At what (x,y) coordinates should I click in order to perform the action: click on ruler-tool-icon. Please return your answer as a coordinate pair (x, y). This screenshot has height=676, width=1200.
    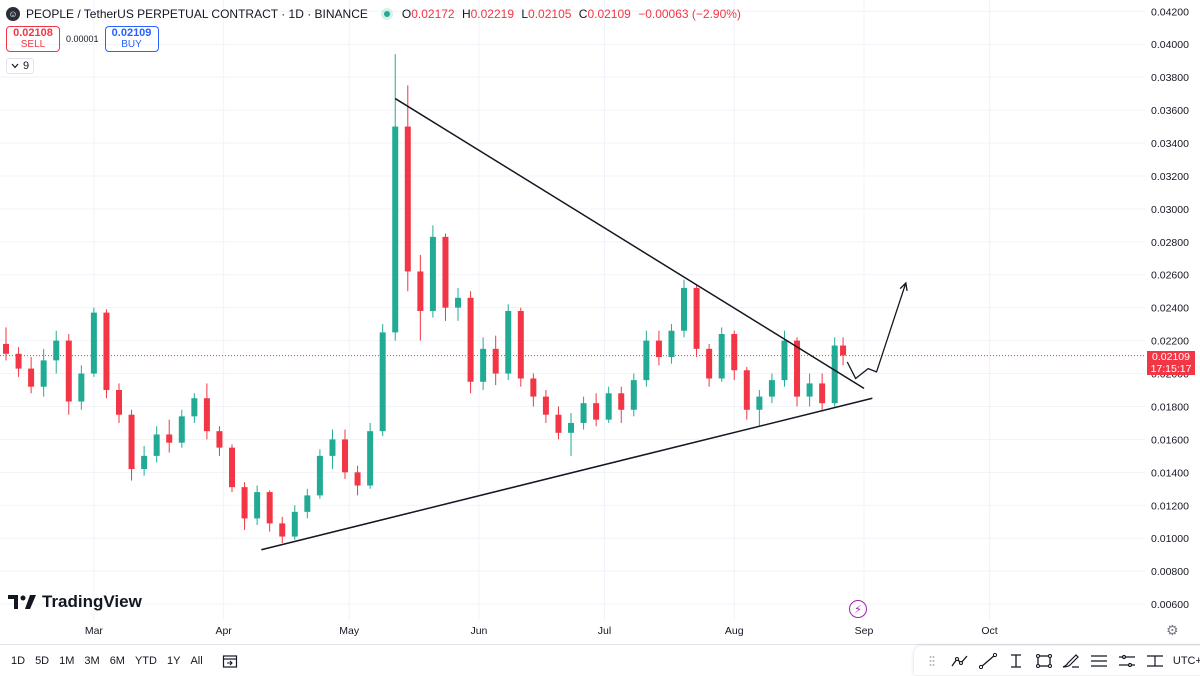
    Looking at the image, I should click on (1155, 661).